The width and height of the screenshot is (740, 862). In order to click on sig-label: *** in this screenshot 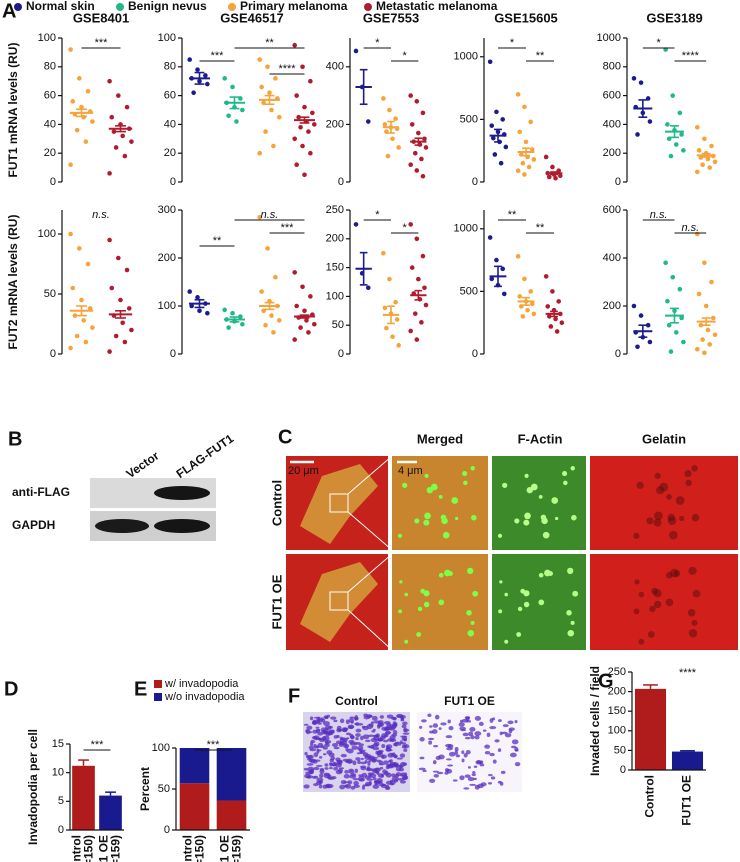, I will do `click(288, 228)`.